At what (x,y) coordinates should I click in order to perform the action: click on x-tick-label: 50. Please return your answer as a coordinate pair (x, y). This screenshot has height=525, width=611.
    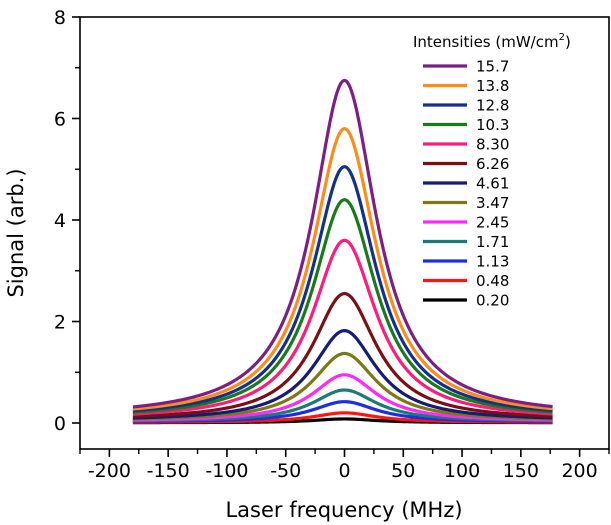
    Looking at the image, I should click on (403, 471).